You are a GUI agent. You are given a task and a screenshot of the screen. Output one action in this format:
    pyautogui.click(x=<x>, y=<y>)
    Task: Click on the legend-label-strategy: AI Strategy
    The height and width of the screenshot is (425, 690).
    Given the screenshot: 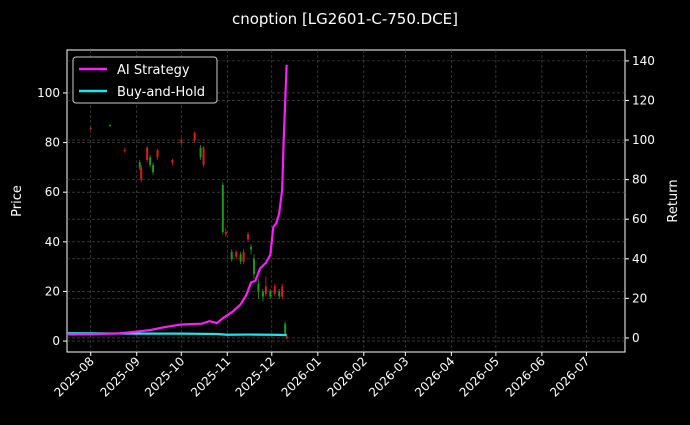 What is the action you would take?
    pyautogui.click(x=153, y=70)
    